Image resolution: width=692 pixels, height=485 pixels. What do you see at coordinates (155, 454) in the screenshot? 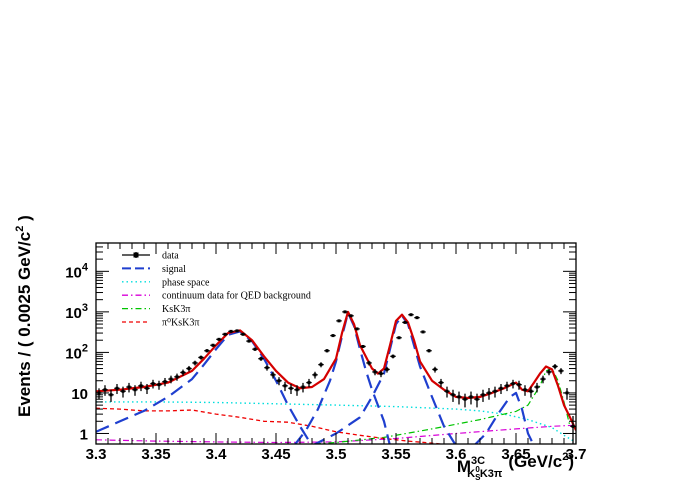
I see `x-tick-label: 3.35` at bounding box center [155, 454].